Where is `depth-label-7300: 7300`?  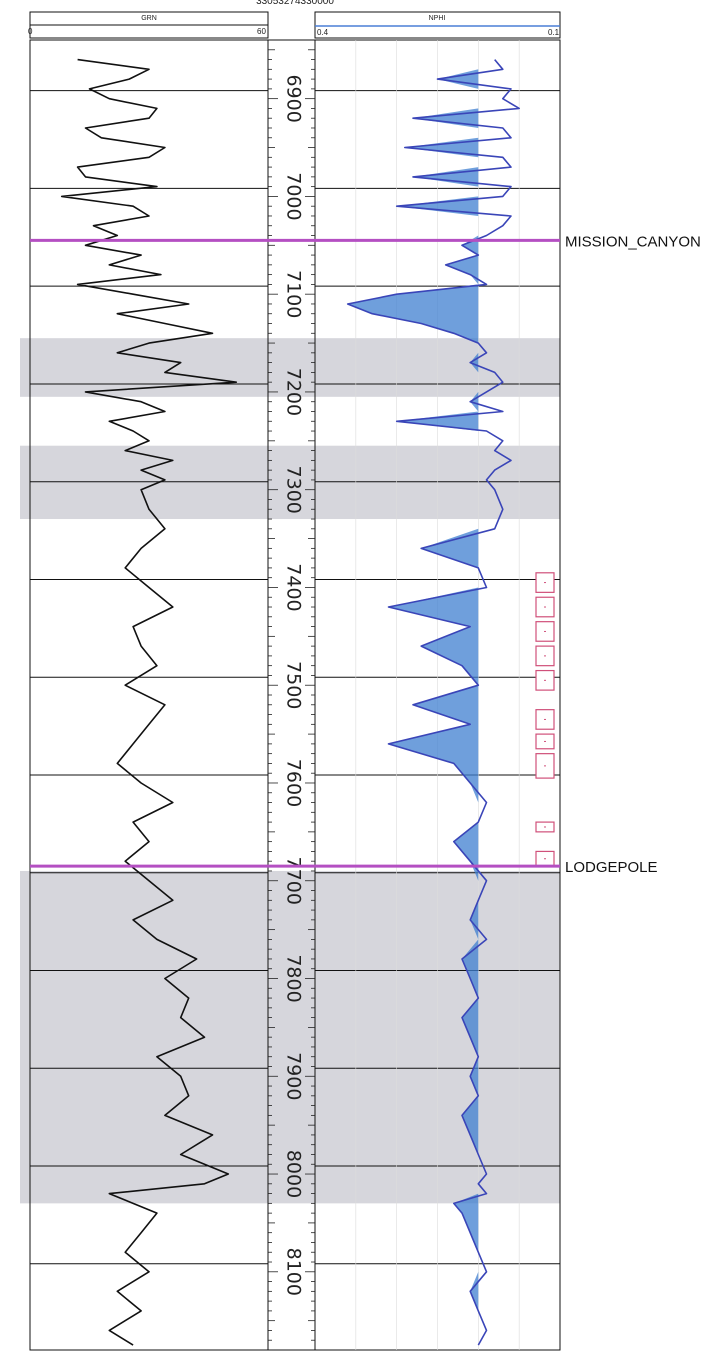
depth-label-7300: 7300 is located at coordinates (294, 490).